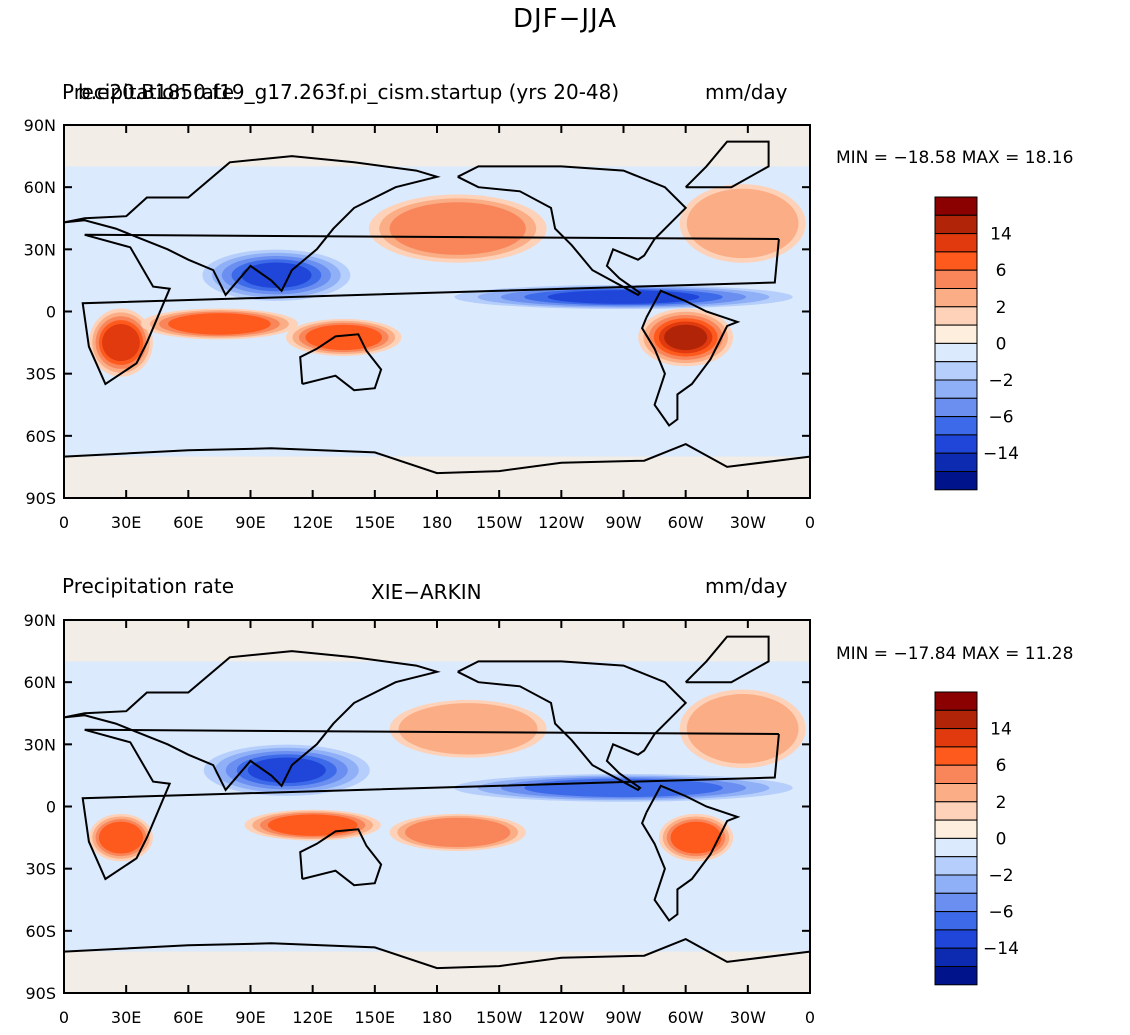 The width and height of the screenshot is (1130, 1035). I want to click on panel1-minmax: MIN = −18.58 MAX = 18.16, so click(955, 158).